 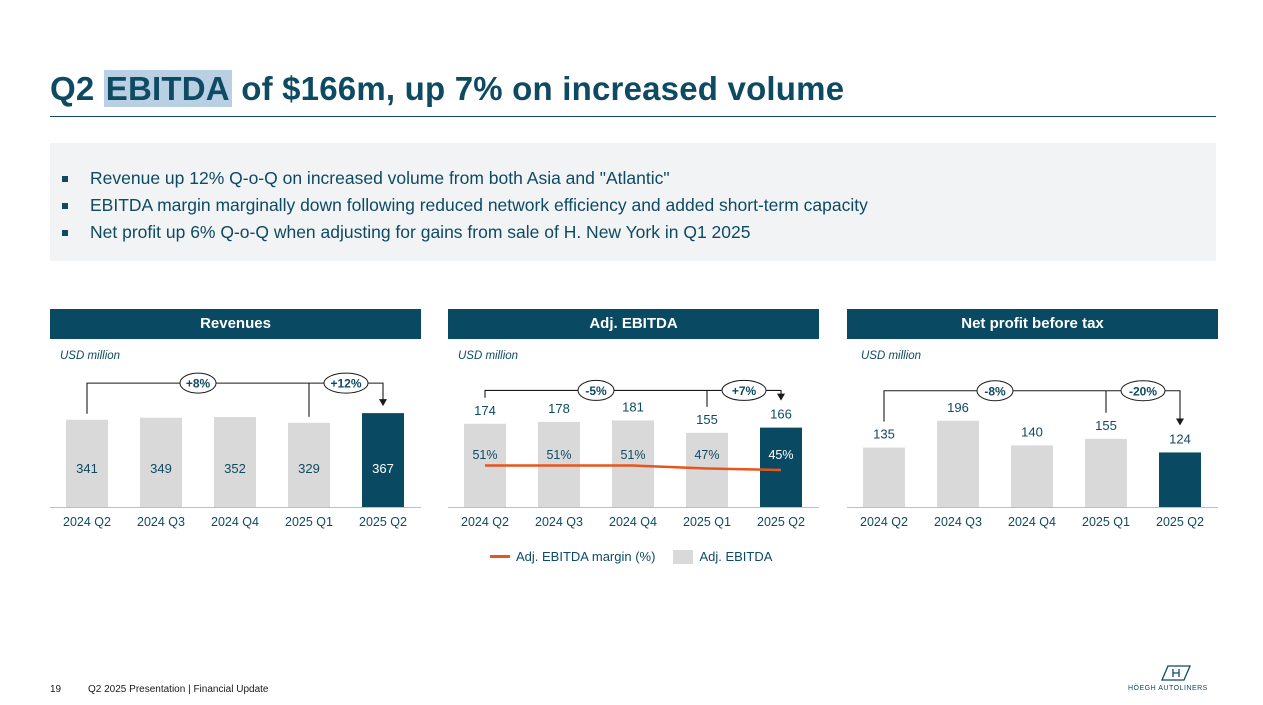 What do you see at coordinates (235, 324) in the screenshot?
I see `revenues-chart-header: Revenues` at bounding box center [235, 324].